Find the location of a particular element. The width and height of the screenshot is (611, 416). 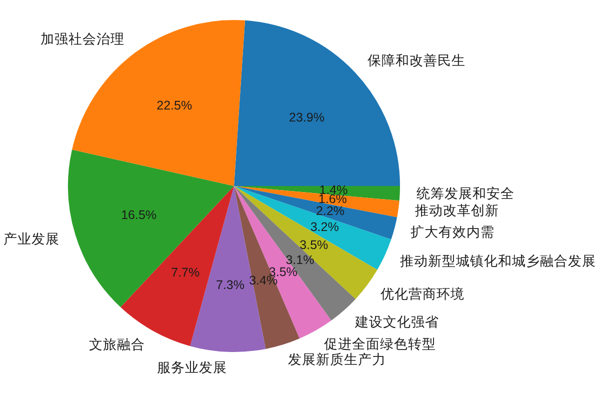

data-label: 23.9% is located at coordinates (306, 117).